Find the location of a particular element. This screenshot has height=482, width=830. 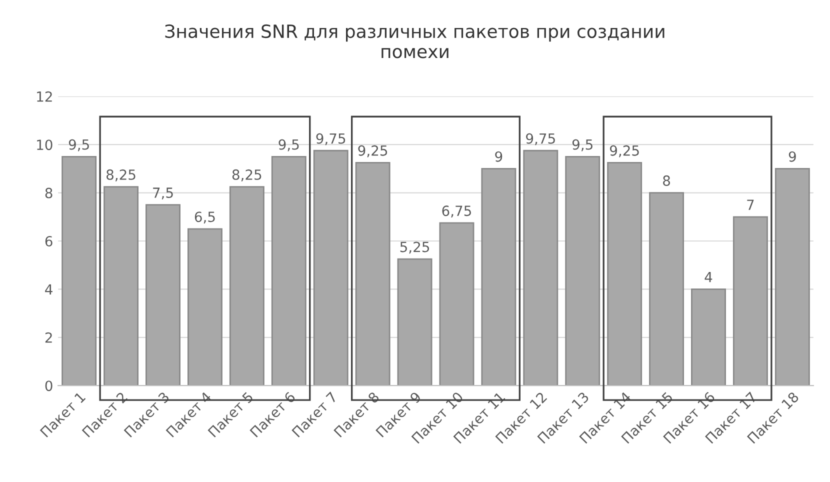

y-tick-label: 12 is located at coordinates (44, 96).